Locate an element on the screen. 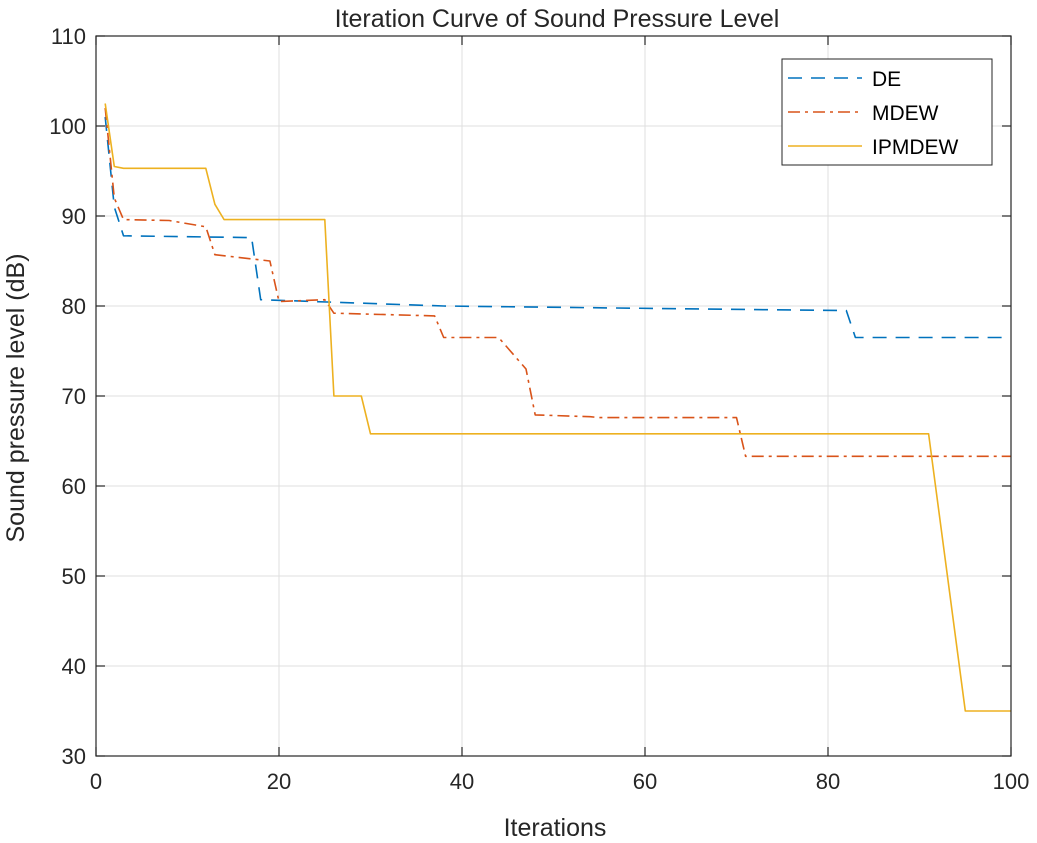 The image size is (1037, 843). y-tick-label: 50 is located at coordinates (74, 576).